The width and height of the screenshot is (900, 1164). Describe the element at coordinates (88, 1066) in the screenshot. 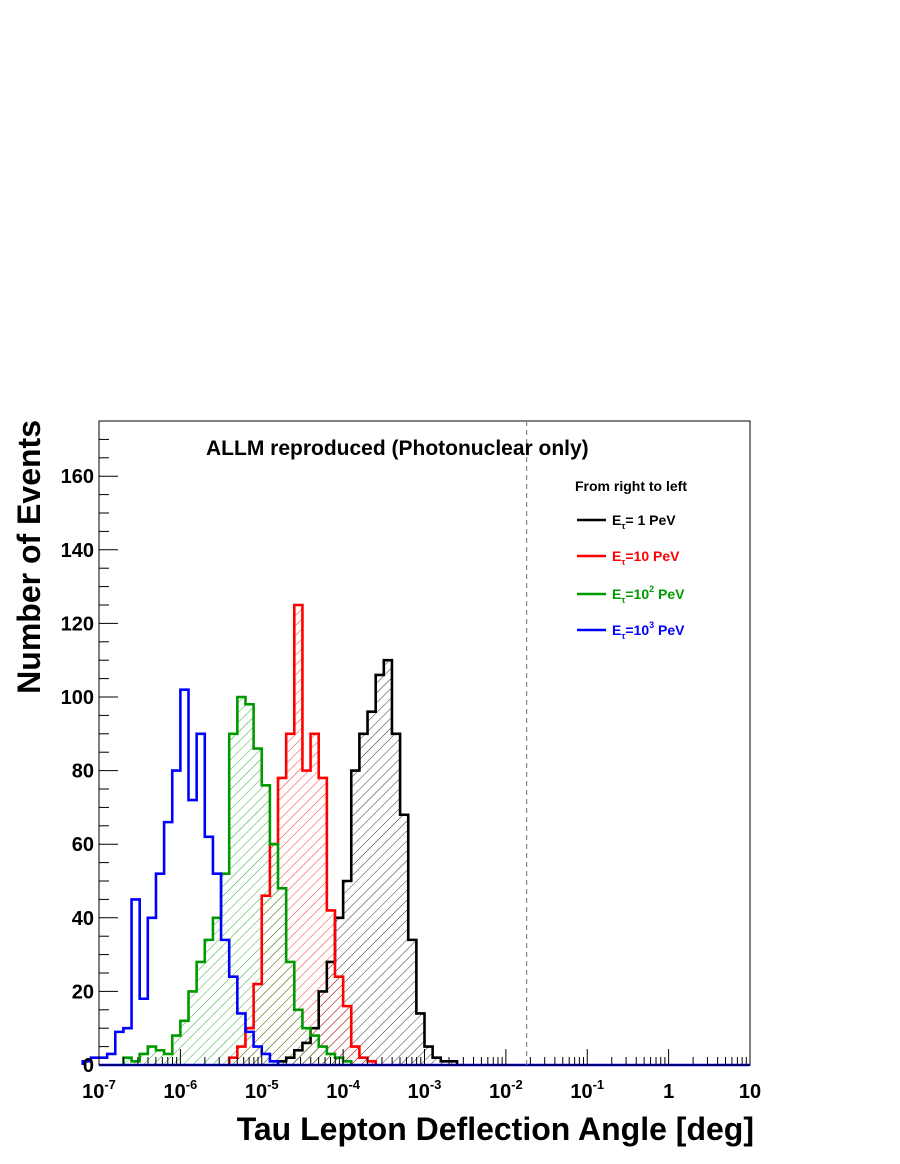

I see `y-tick-label: 0` at that location.